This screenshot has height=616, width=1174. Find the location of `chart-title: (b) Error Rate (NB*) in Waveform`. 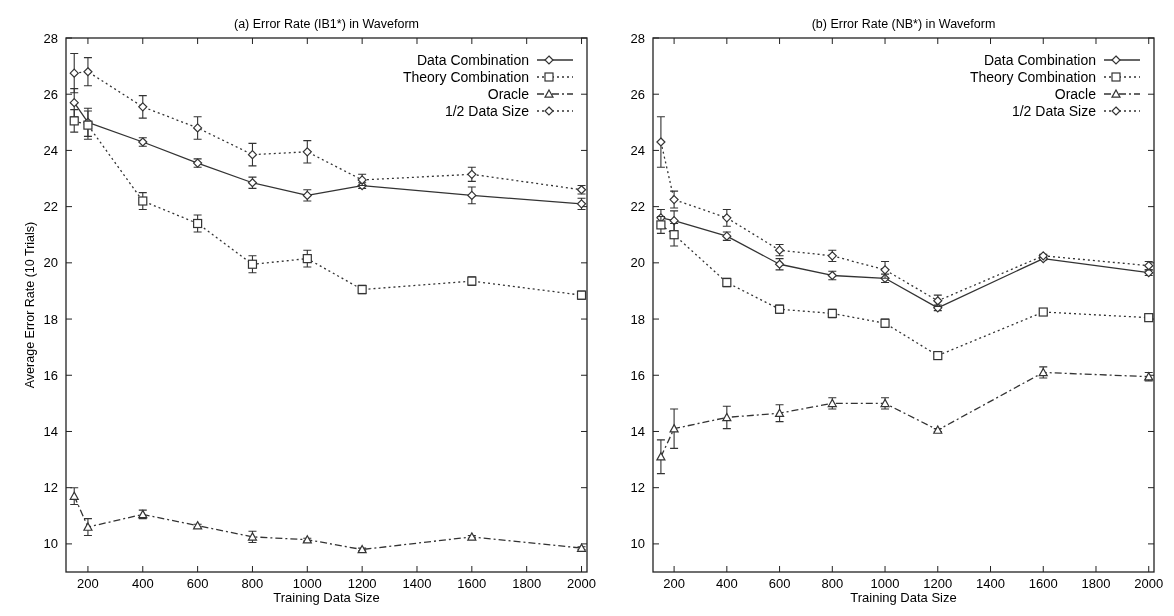

chart-title: (b) Error Rate (NB*) in Waveform is located at coordinates (903, 24).